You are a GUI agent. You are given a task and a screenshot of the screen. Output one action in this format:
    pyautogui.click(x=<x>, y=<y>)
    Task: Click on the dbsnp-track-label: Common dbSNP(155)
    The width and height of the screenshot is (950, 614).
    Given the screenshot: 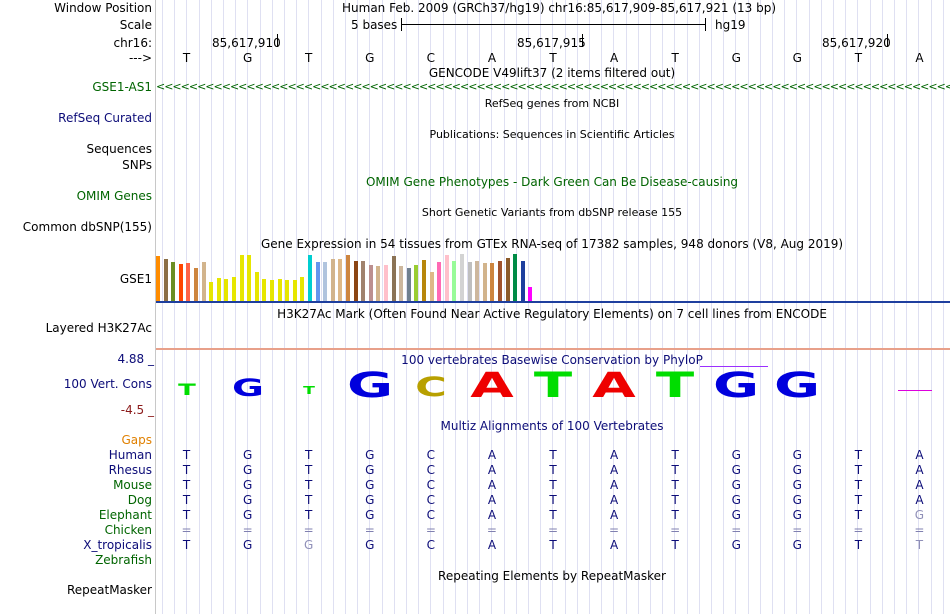 What is the action you would take?
    pyautogui.click(x=87, y=227)
    